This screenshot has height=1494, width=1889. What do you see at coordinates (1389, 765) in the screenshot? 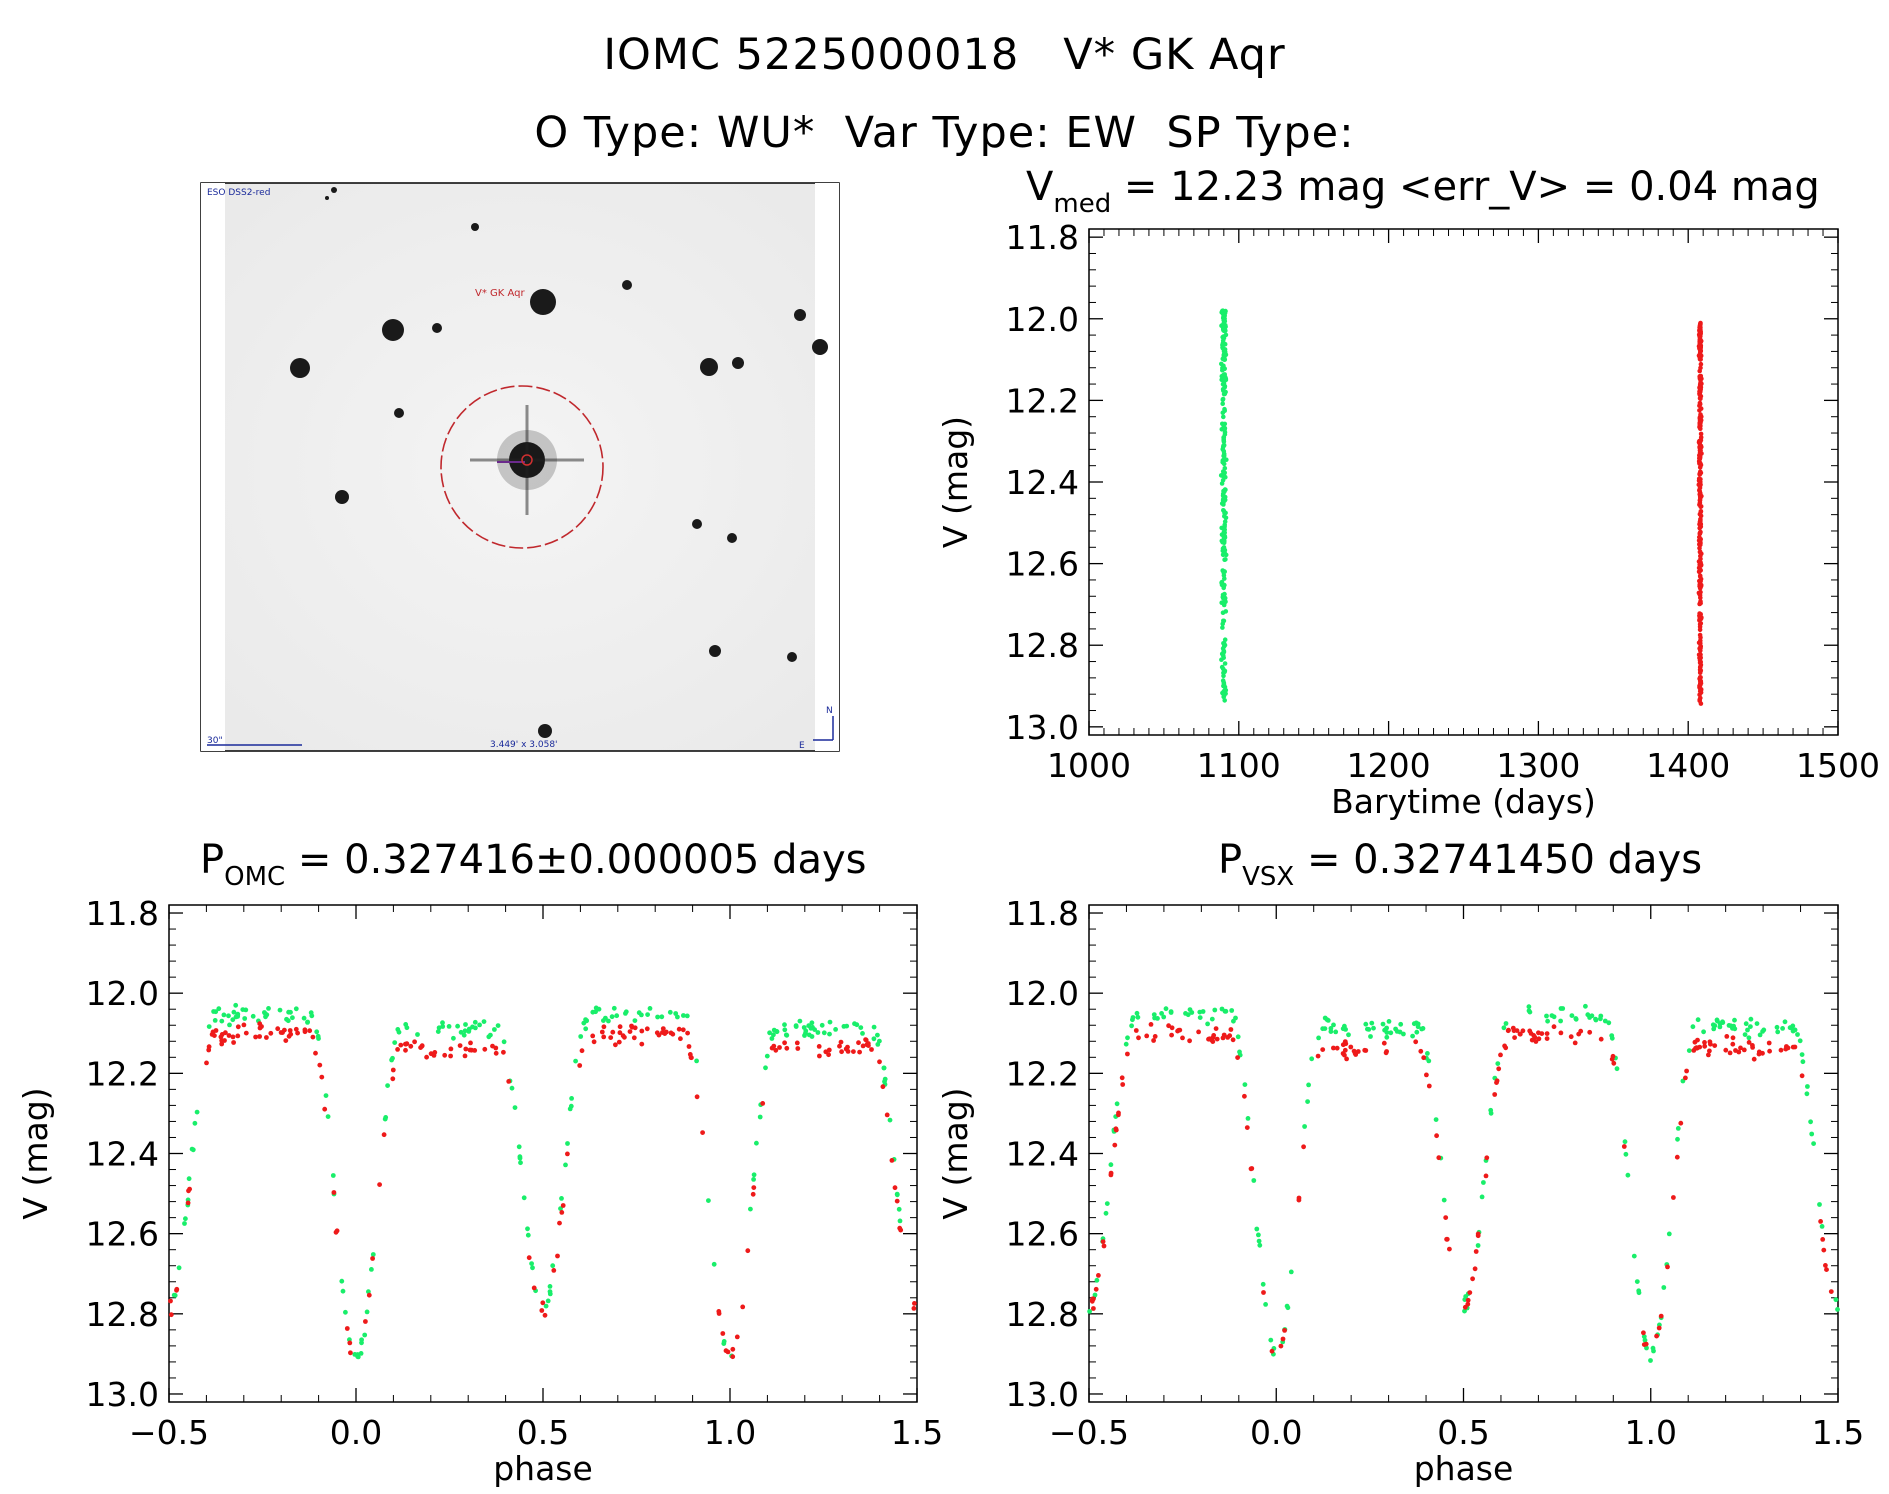
I see `x-tick-label: 1200` at bounding box center [1389, 765].